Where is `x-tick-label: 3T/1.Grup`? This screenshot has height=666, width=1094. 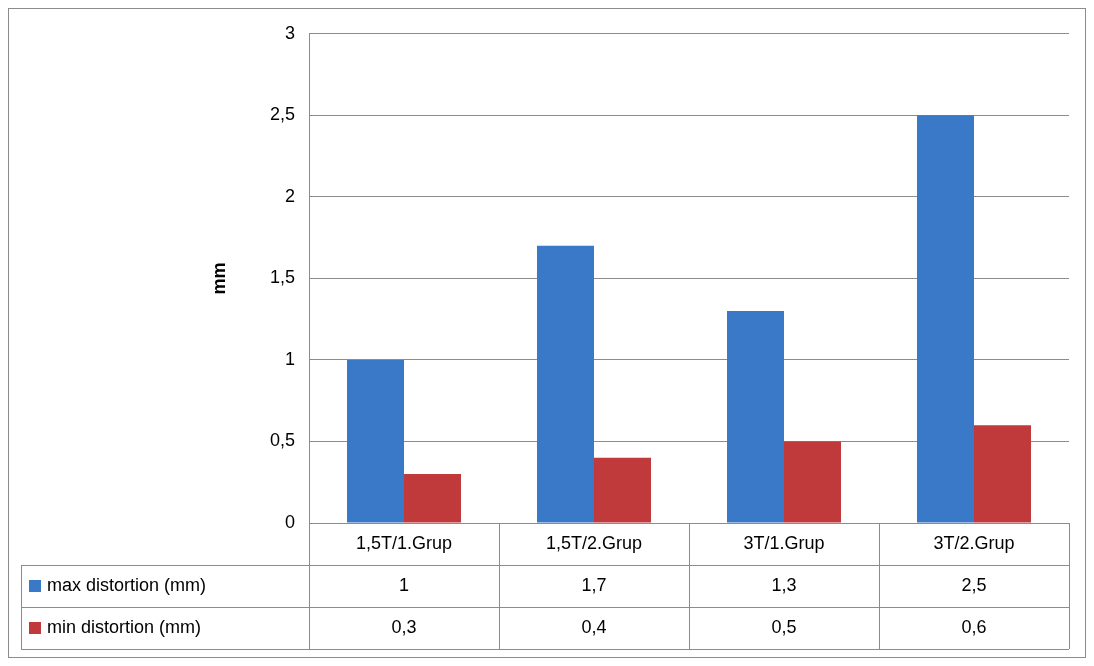 x-tick-label: 3T/1.Grup is located at coordinates (784, 542).